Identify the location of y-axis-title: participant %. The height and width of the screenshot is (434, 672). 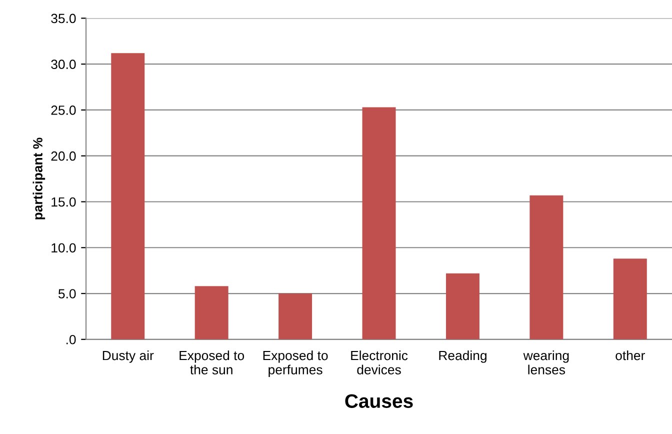
(39, 179).